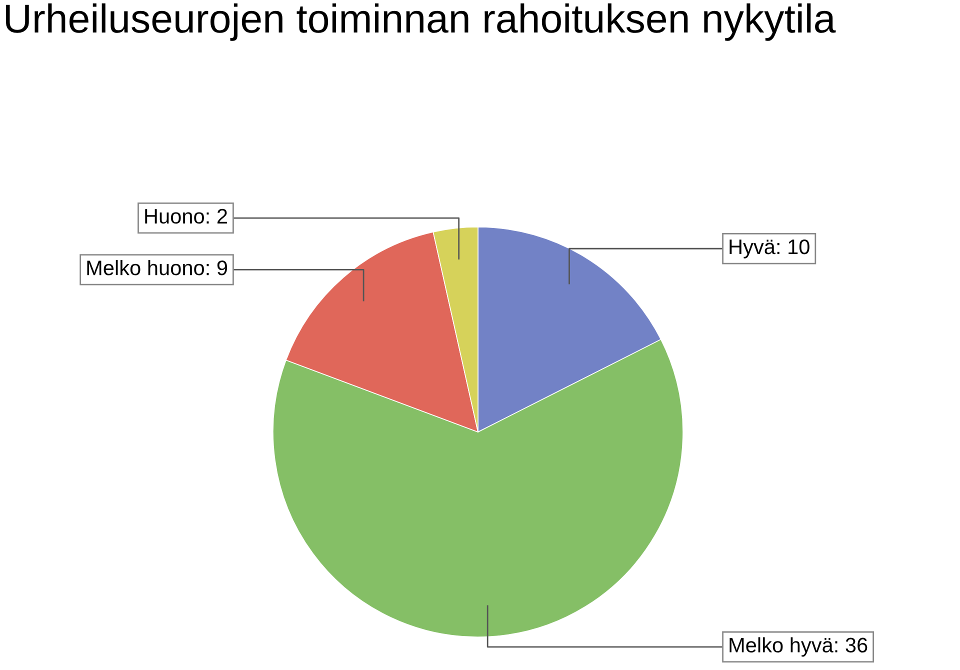 The height and width of the screenshot is (670, 960). What do you see at coordinates (421, 22) in the screenshot?
I see `chart-title: Urheiluseurojen toiminnan rahoituksen nykytila` at bounding box center [421, 22].